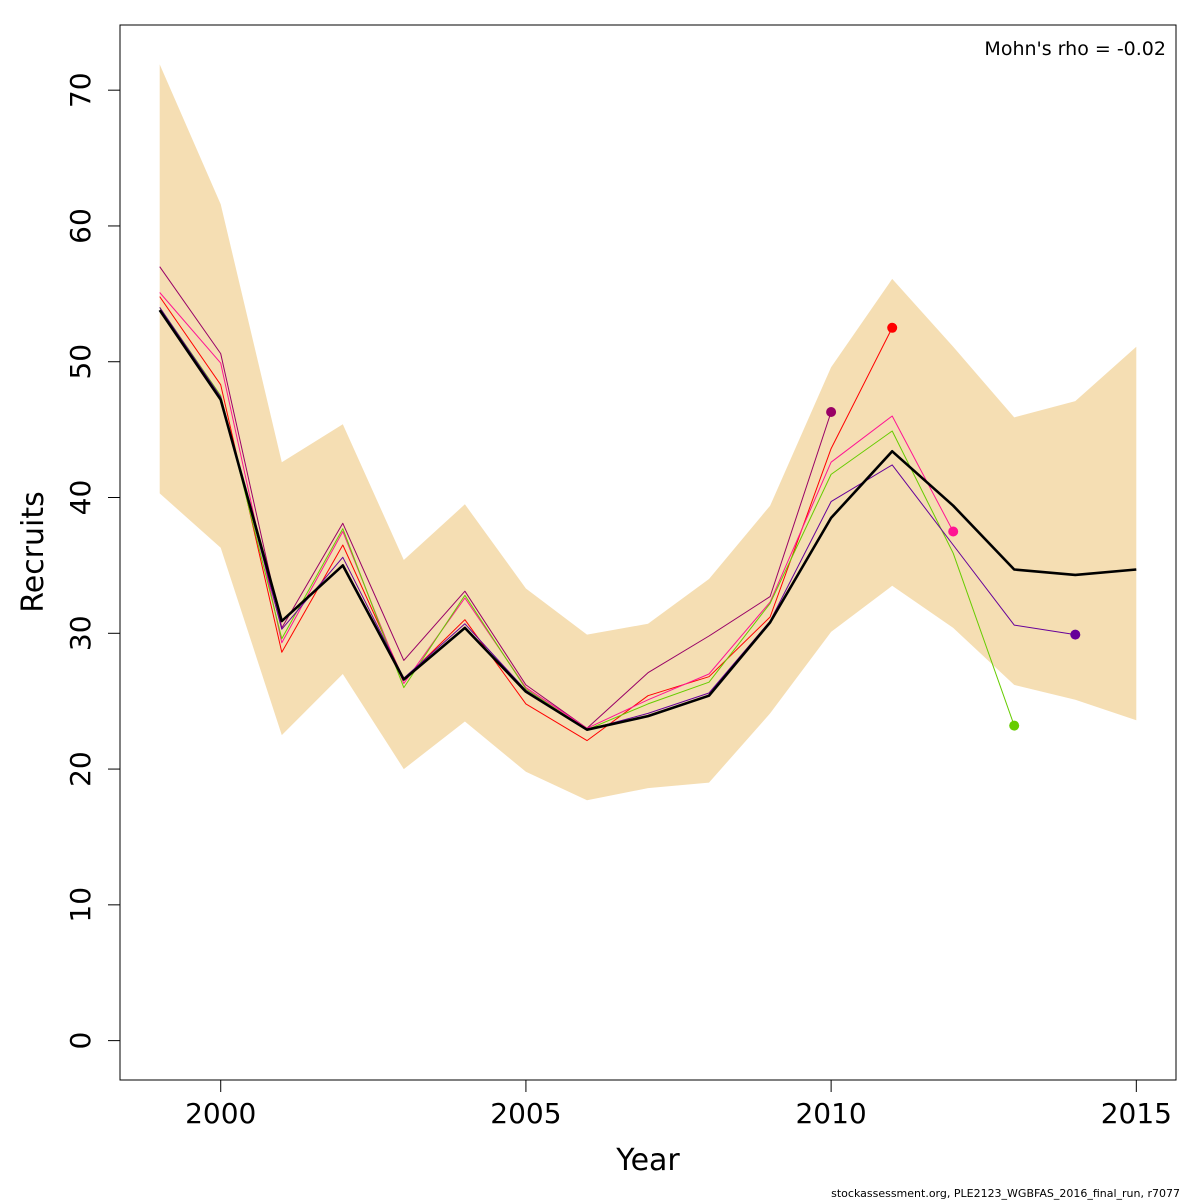  What do you see at coordinates (80, 769) in the screenshot?
I see `y-tick-label: 20` at bounding box center [80, 769].